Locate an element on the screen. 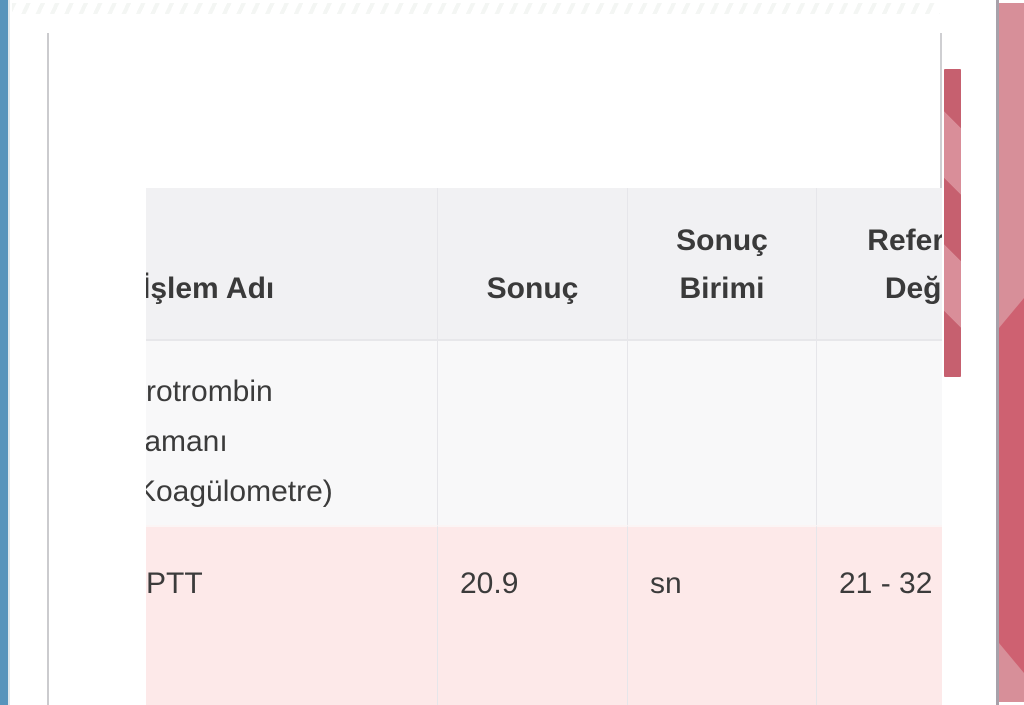  vertical-scrollbar-thumb is located at coordinates (952, 223).